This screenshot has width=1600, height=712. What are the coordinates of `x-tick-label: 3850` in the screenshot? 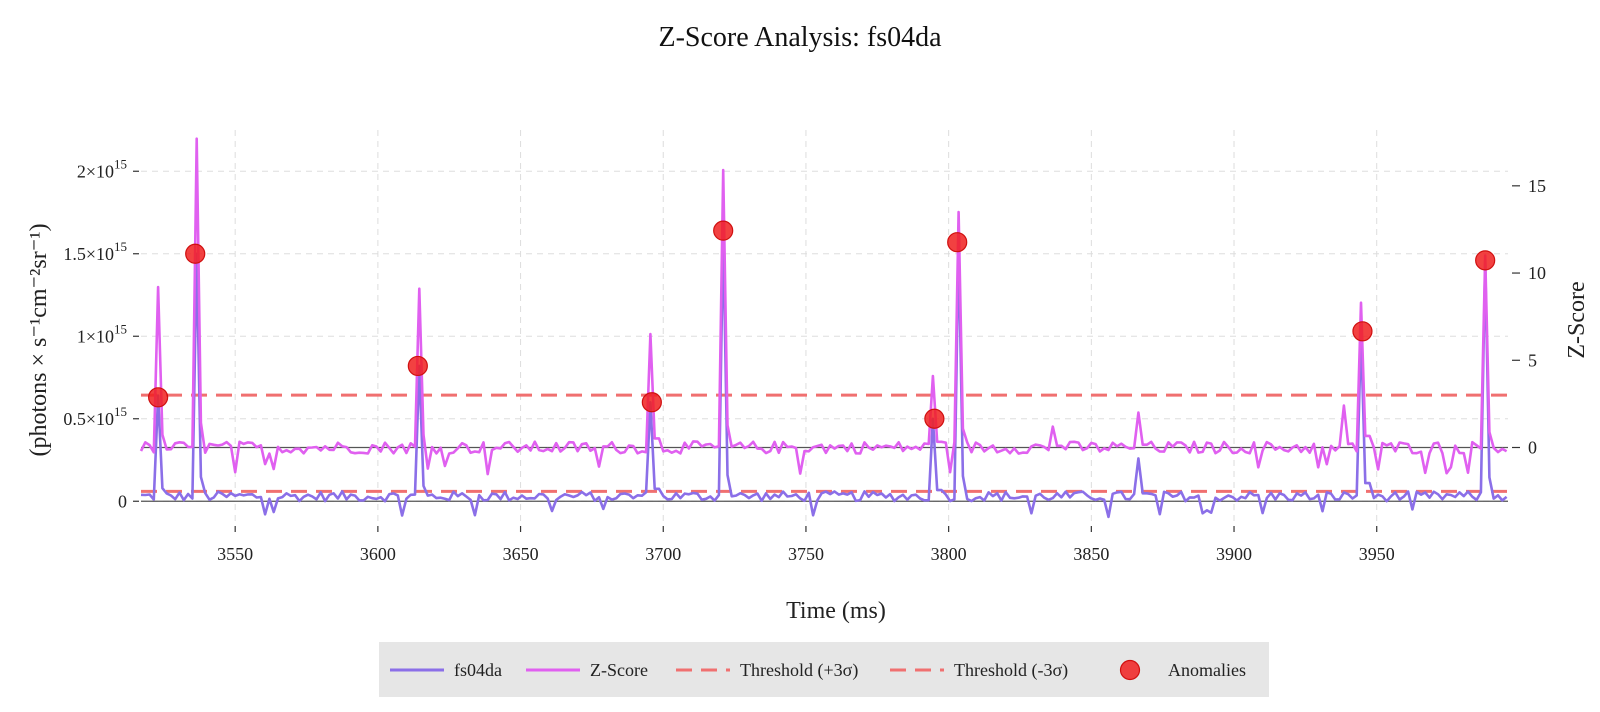 It's located at (1091, 554).